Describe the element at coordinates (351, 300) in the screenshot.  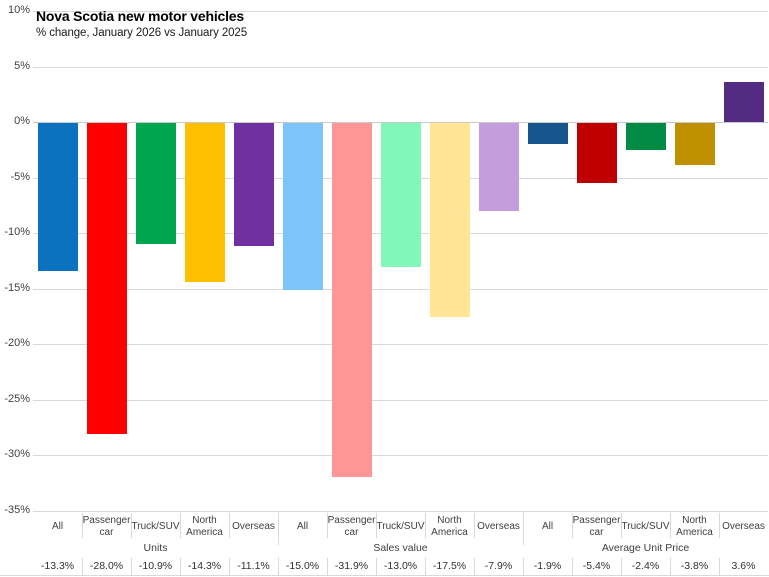
I see `bar-sales-value-passenger-car` at that location.